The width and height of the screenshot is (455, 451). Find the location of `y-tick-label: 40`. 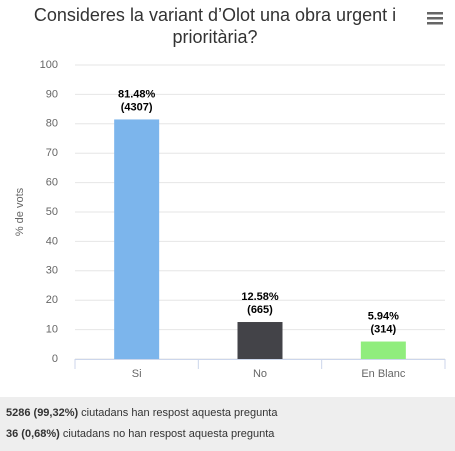

y-tick-label: 40 is located at coordinates (52, 241).